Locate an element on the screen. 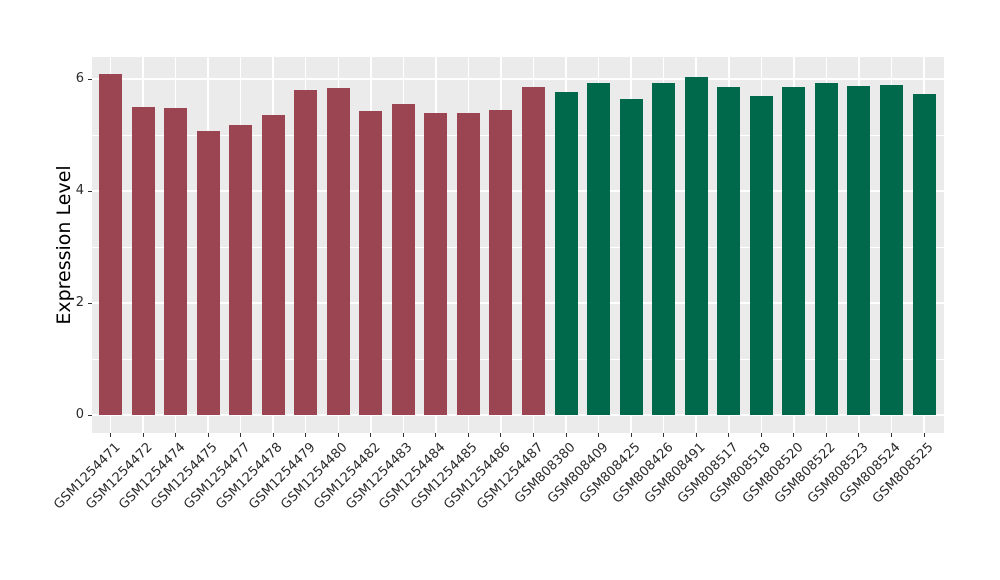  bar-GSM808426 is located at coordinates (664, 249).